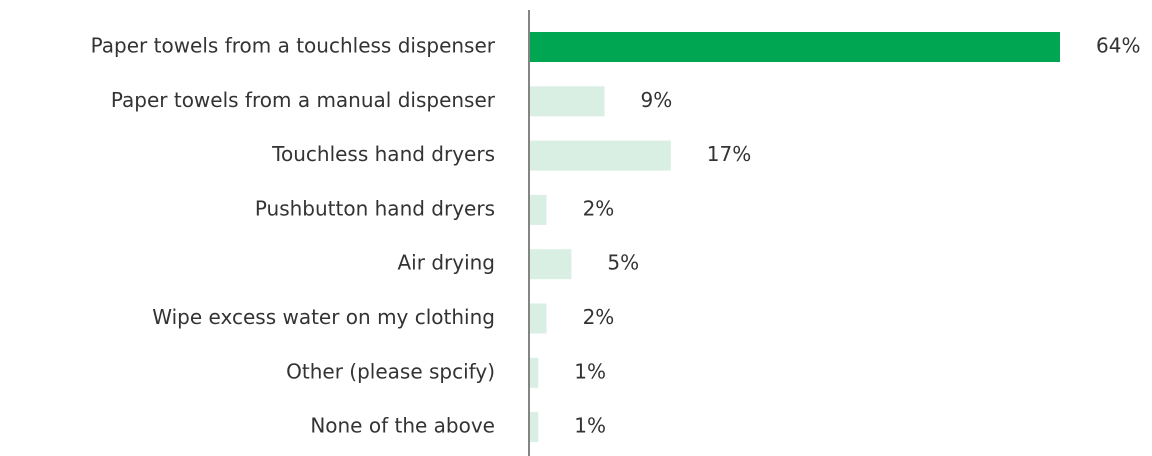  I want to click on category-label: Paper towels from a manual dispenser, so click(303, 100).